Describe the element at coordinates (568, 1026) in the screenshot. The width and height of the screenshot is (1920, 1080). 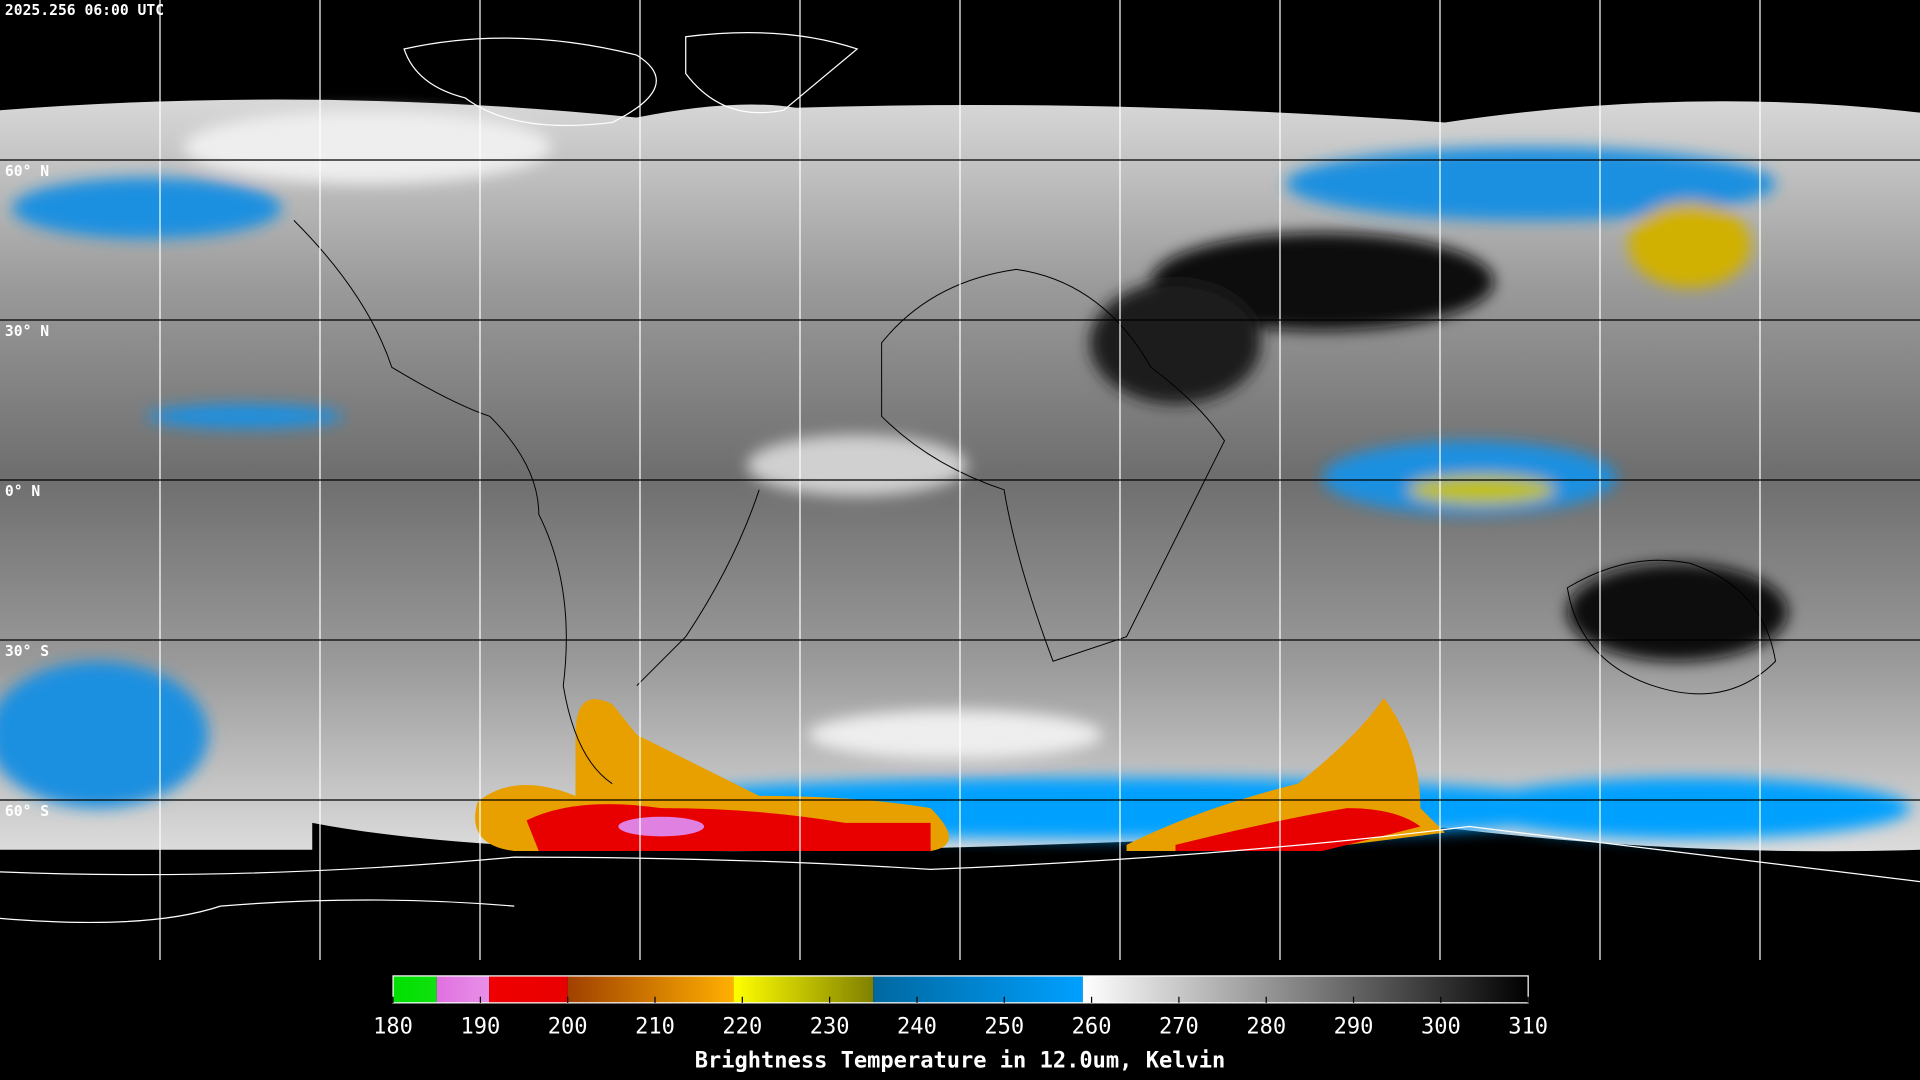
I see `colorbar-tick-label: 200` at that location.